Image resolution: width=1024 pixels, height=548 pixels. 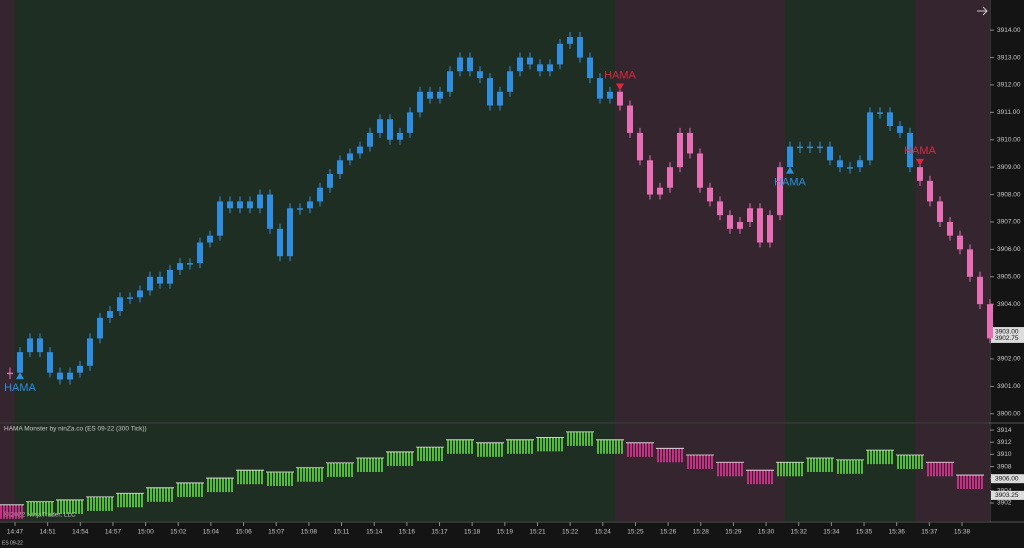 I want to click on y-tick-label: 3901.00, so click(x=1009, y=386).